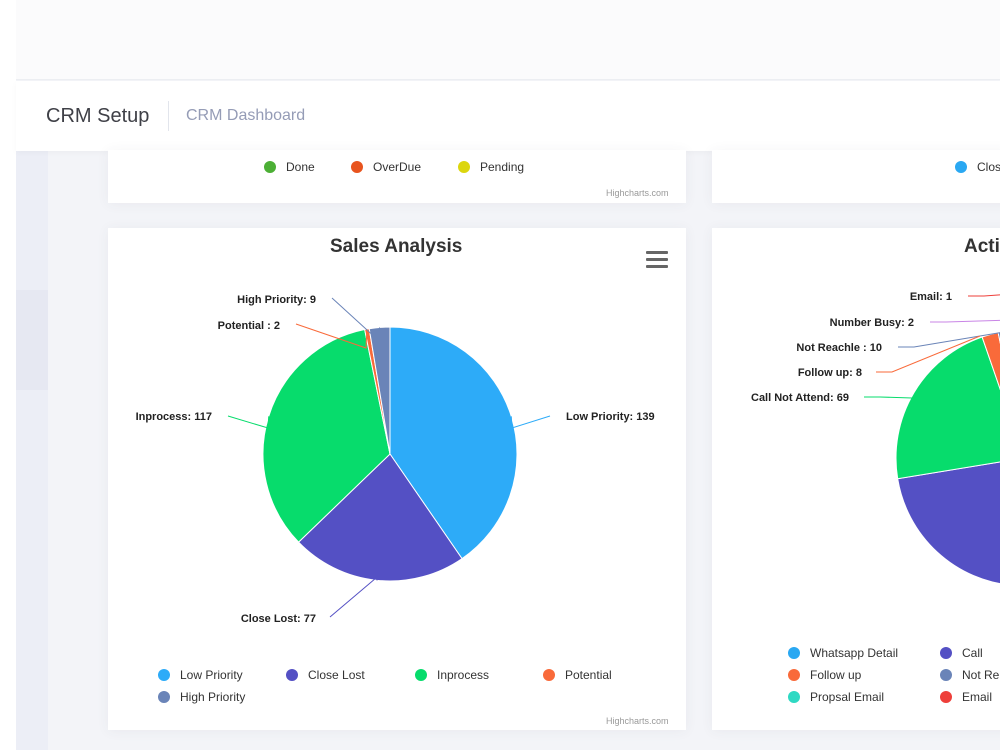 The width and height of the screenshot is (1000, 750). Describe the element at coordinates (397, 176) in the screenshot. I see `tasks-chart-card: Done OverDue Pending Highcharts.com` at that location.